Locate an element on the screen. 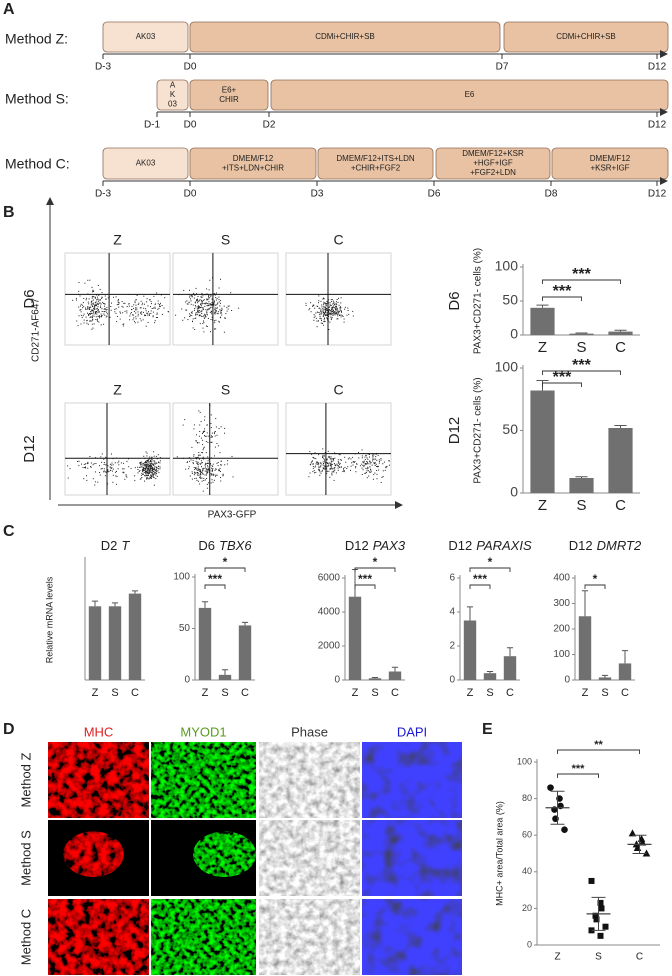 Image resolution: width=672 pixels, height=976 pixels. method-label: Method S: is located at coordinates (37, 99).